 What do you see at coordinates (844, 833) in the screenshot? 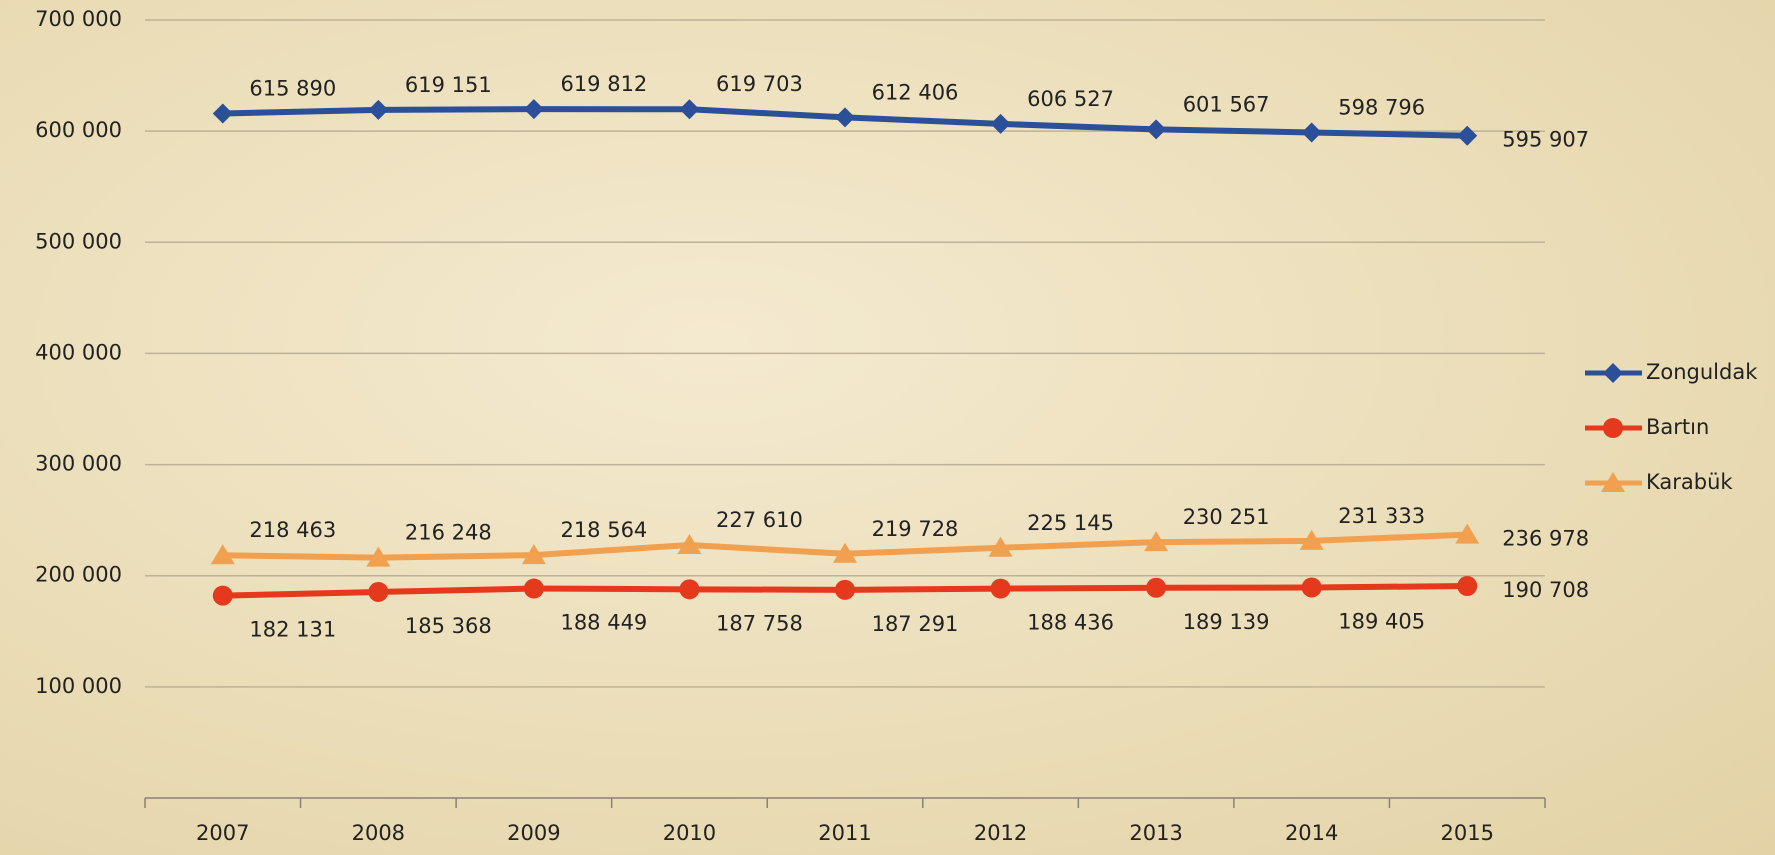
I see `x-tick-label: 2011` at bounding box center [844, 833].